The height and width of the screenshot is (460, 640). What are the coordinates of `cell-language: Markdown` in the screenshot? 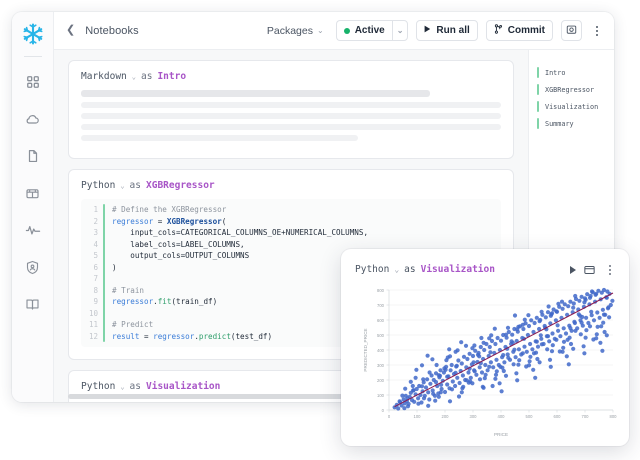 It's located at (104, 76).